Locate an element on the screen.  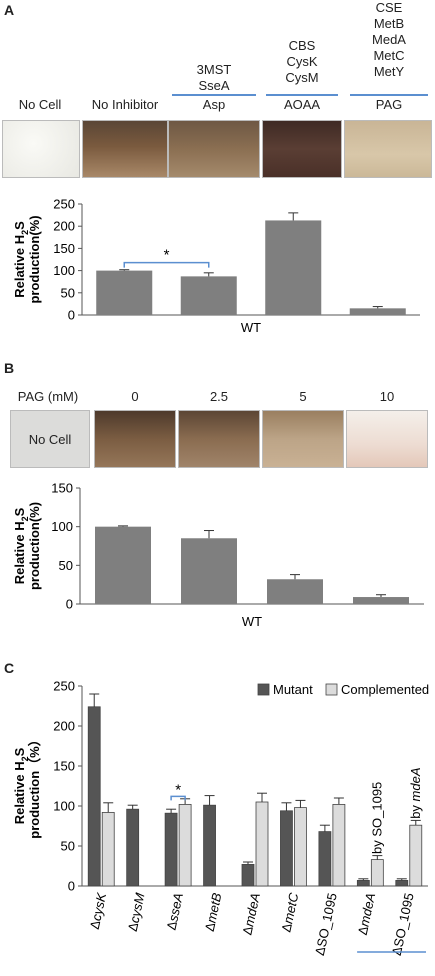
c-ytick-label: 250 is located at coordinates (64, 686).